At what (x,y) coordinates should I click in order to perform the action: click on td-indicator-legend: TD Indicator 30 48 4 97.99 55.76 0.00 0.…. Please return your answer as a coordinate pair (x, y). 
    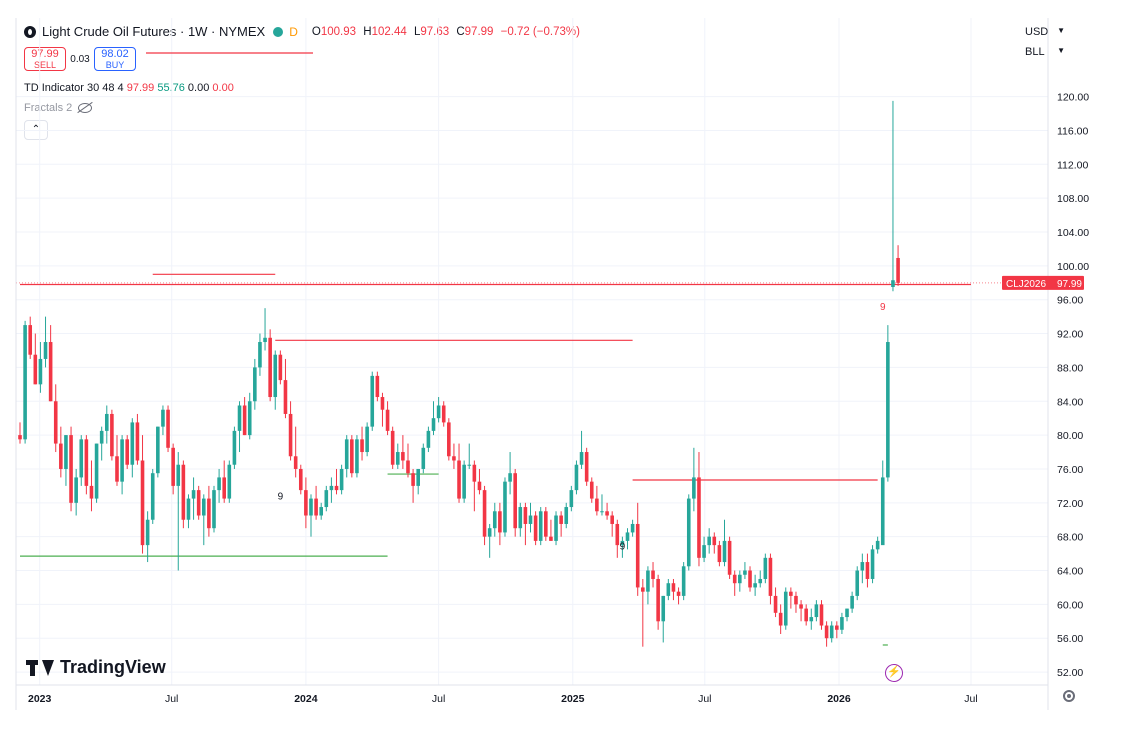
    Looking at the image, I should click on (129, 88).